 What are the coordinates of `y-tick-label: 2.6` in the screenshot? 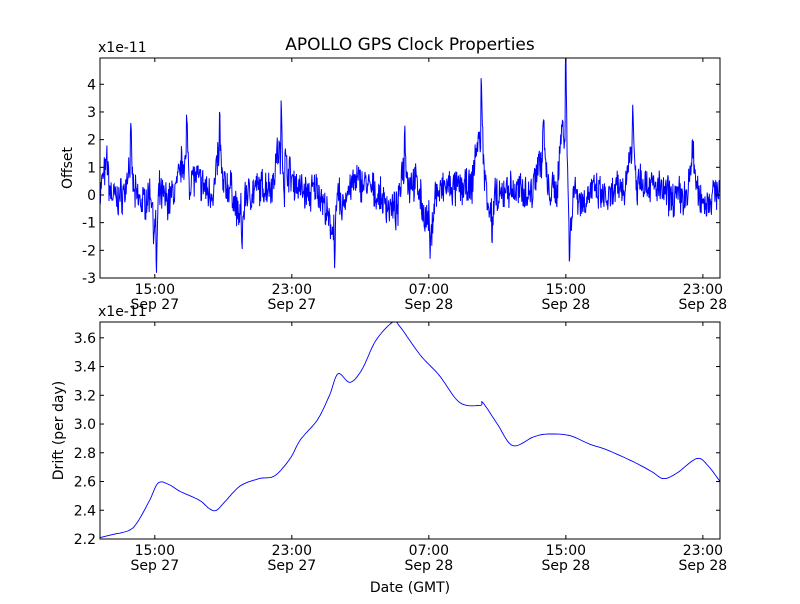 It's located at (85, 483).